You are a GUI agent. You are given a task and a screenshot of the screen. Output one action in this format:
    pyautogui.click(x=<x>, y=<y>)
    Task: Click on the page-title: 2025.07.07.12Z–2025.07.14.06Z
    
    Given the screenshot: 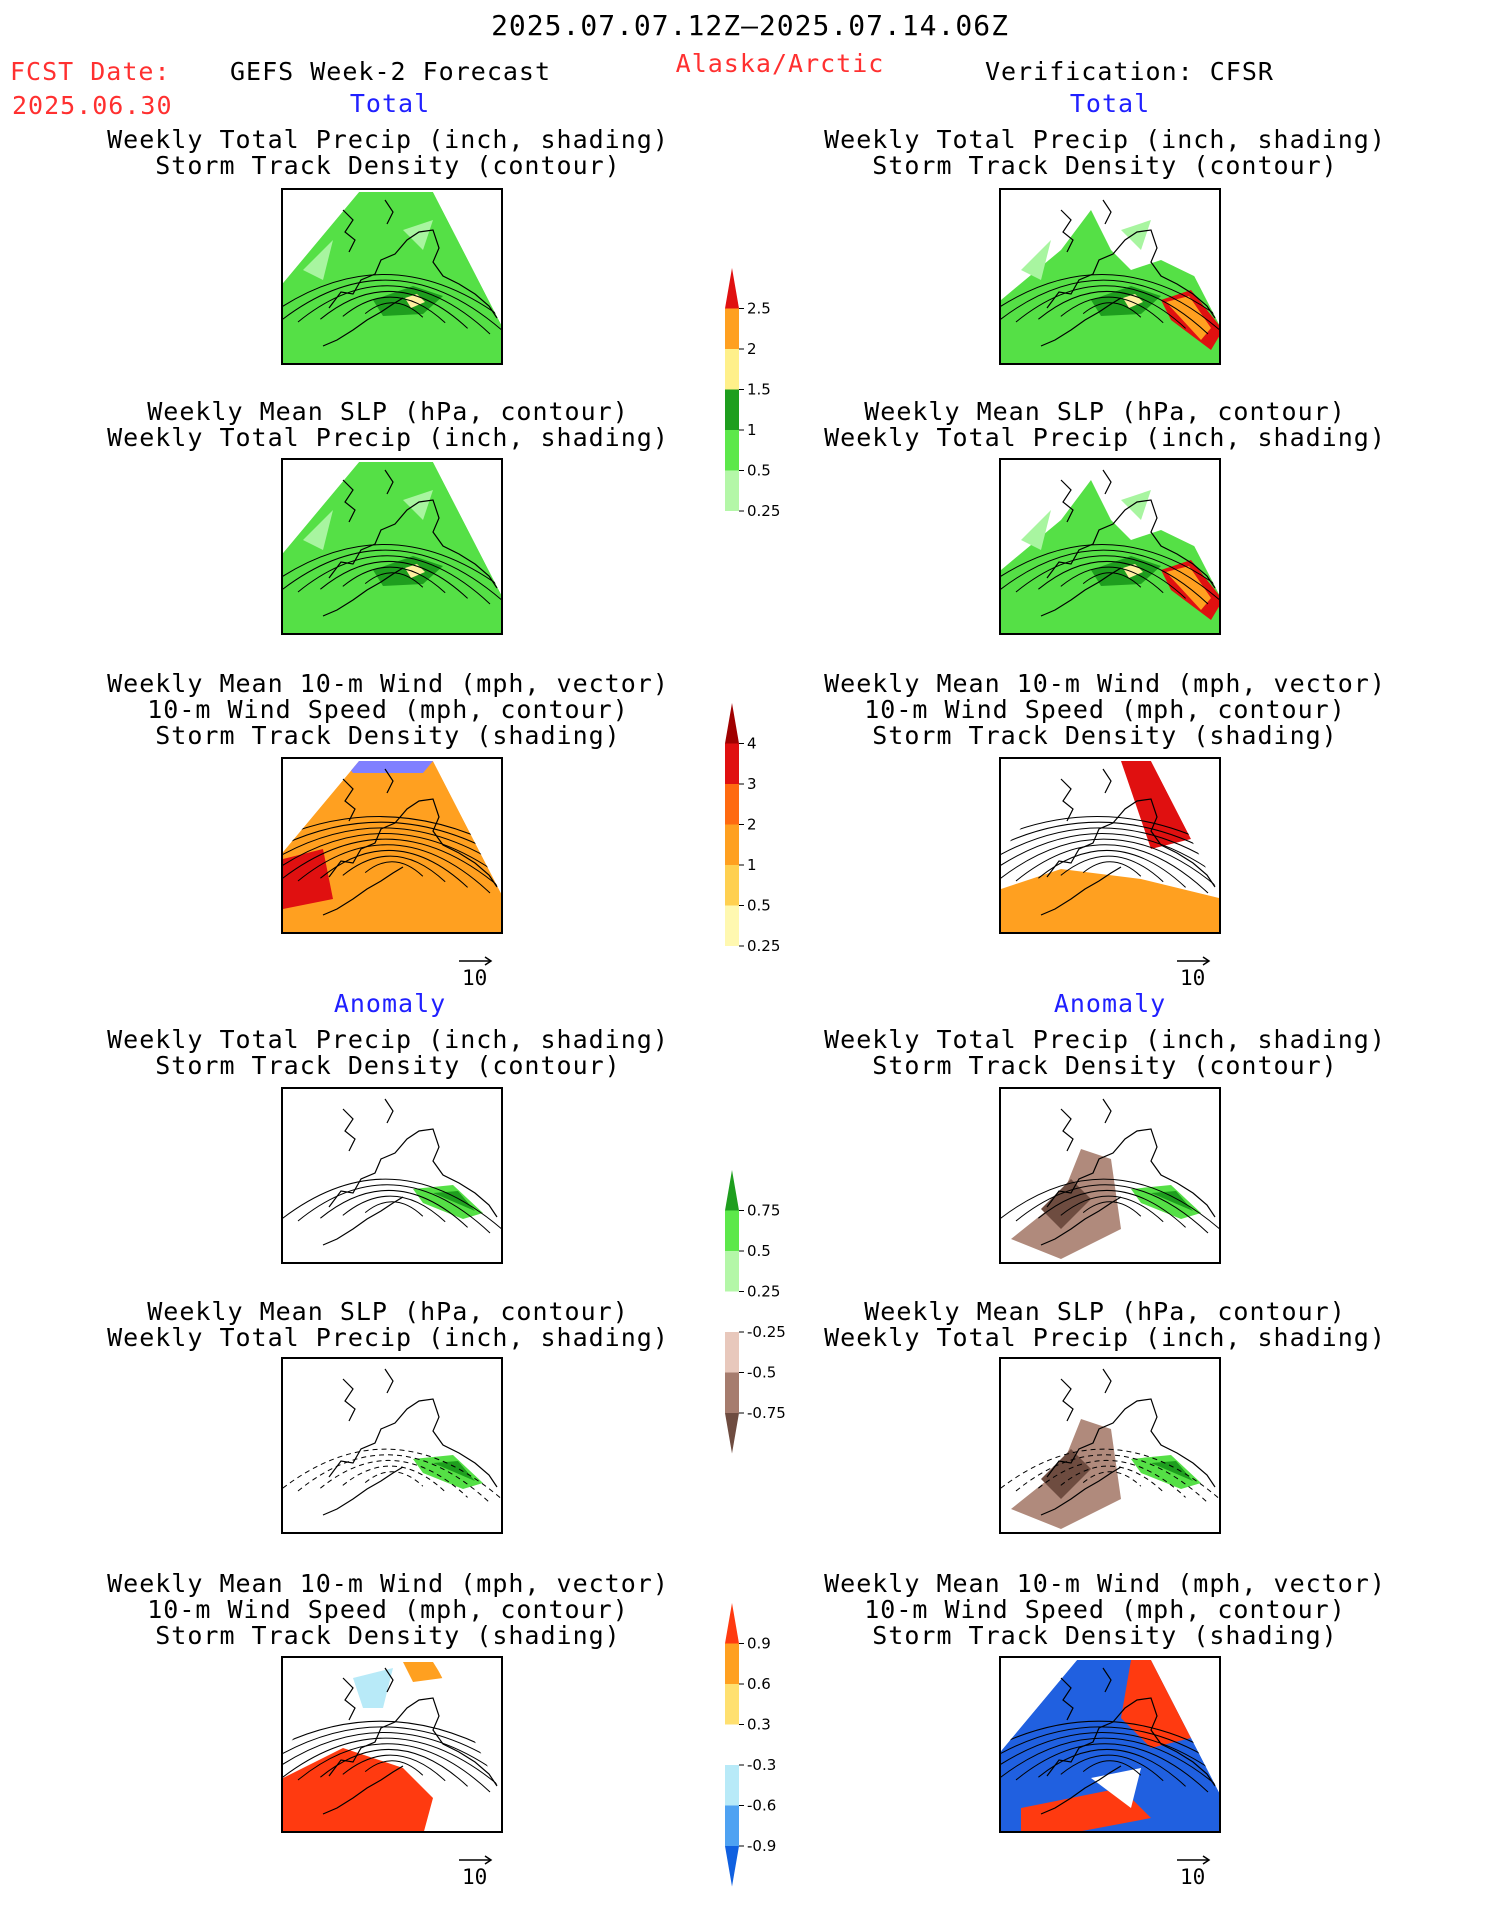 What is the action you would take?
    pyautogui.click(x=750, y=25)
    